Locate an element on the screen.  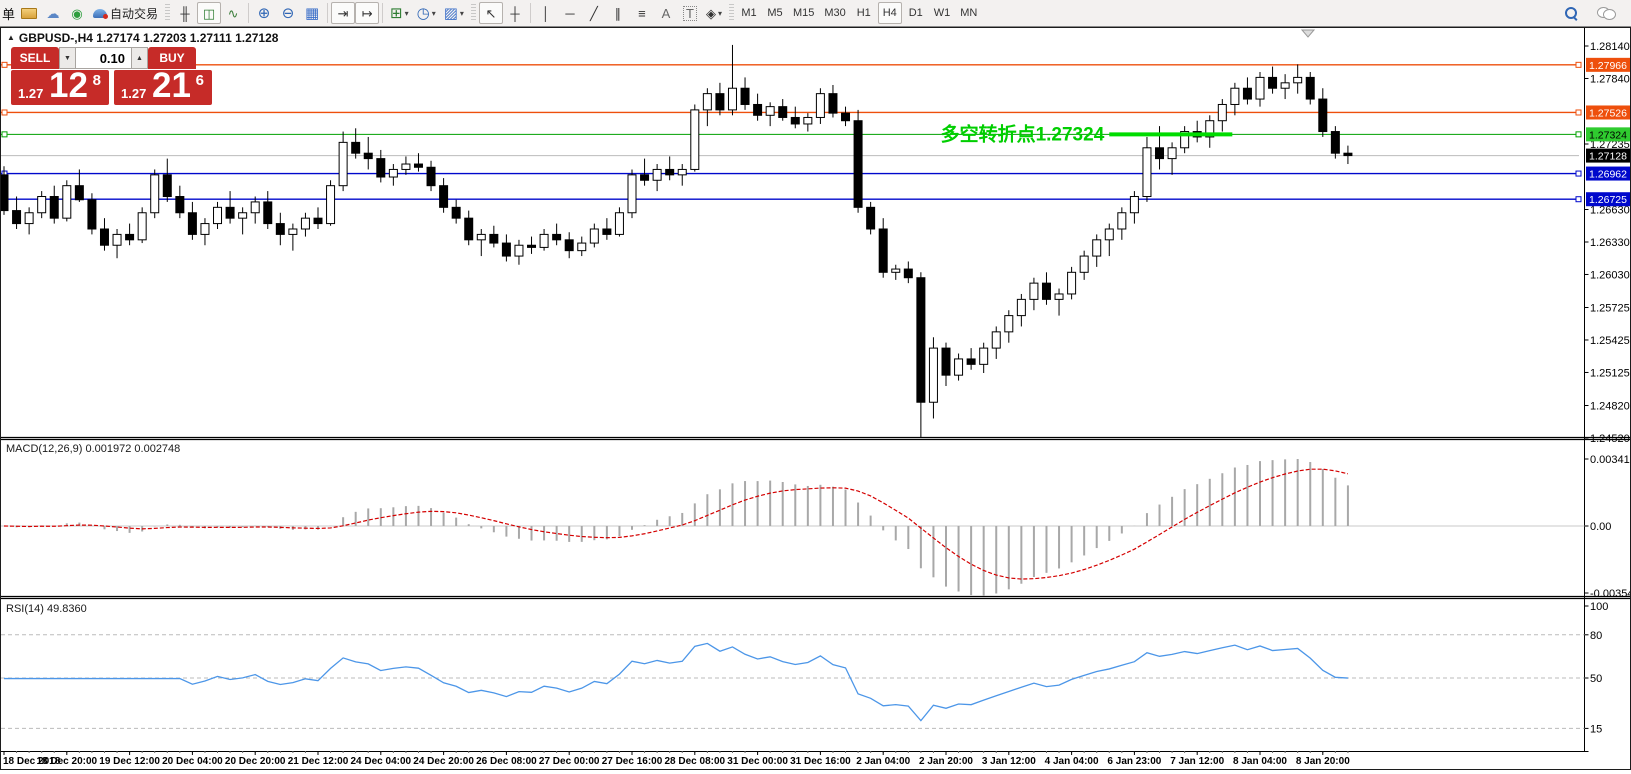
timeframe-M15: M15 is located at coordinates (803, 13).